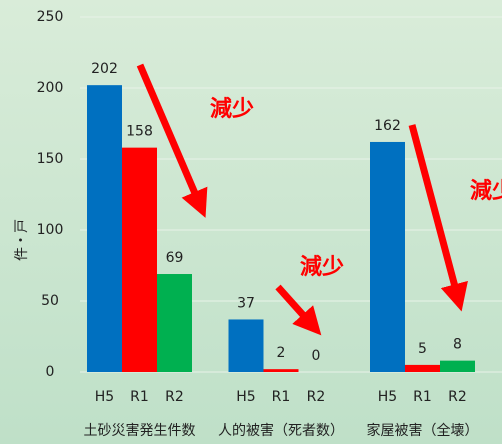 The image size is (502, 444). What do you see at coordinates (50, 88) in the screenshot?
I see `y-tick-label: 200` at bounding box center [50, 88].